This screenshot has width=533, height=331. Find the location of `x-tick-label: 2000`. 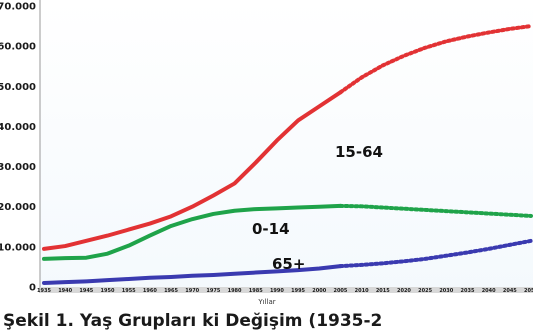

x-tick-label: 2000 is located at coordinates (319, 291).